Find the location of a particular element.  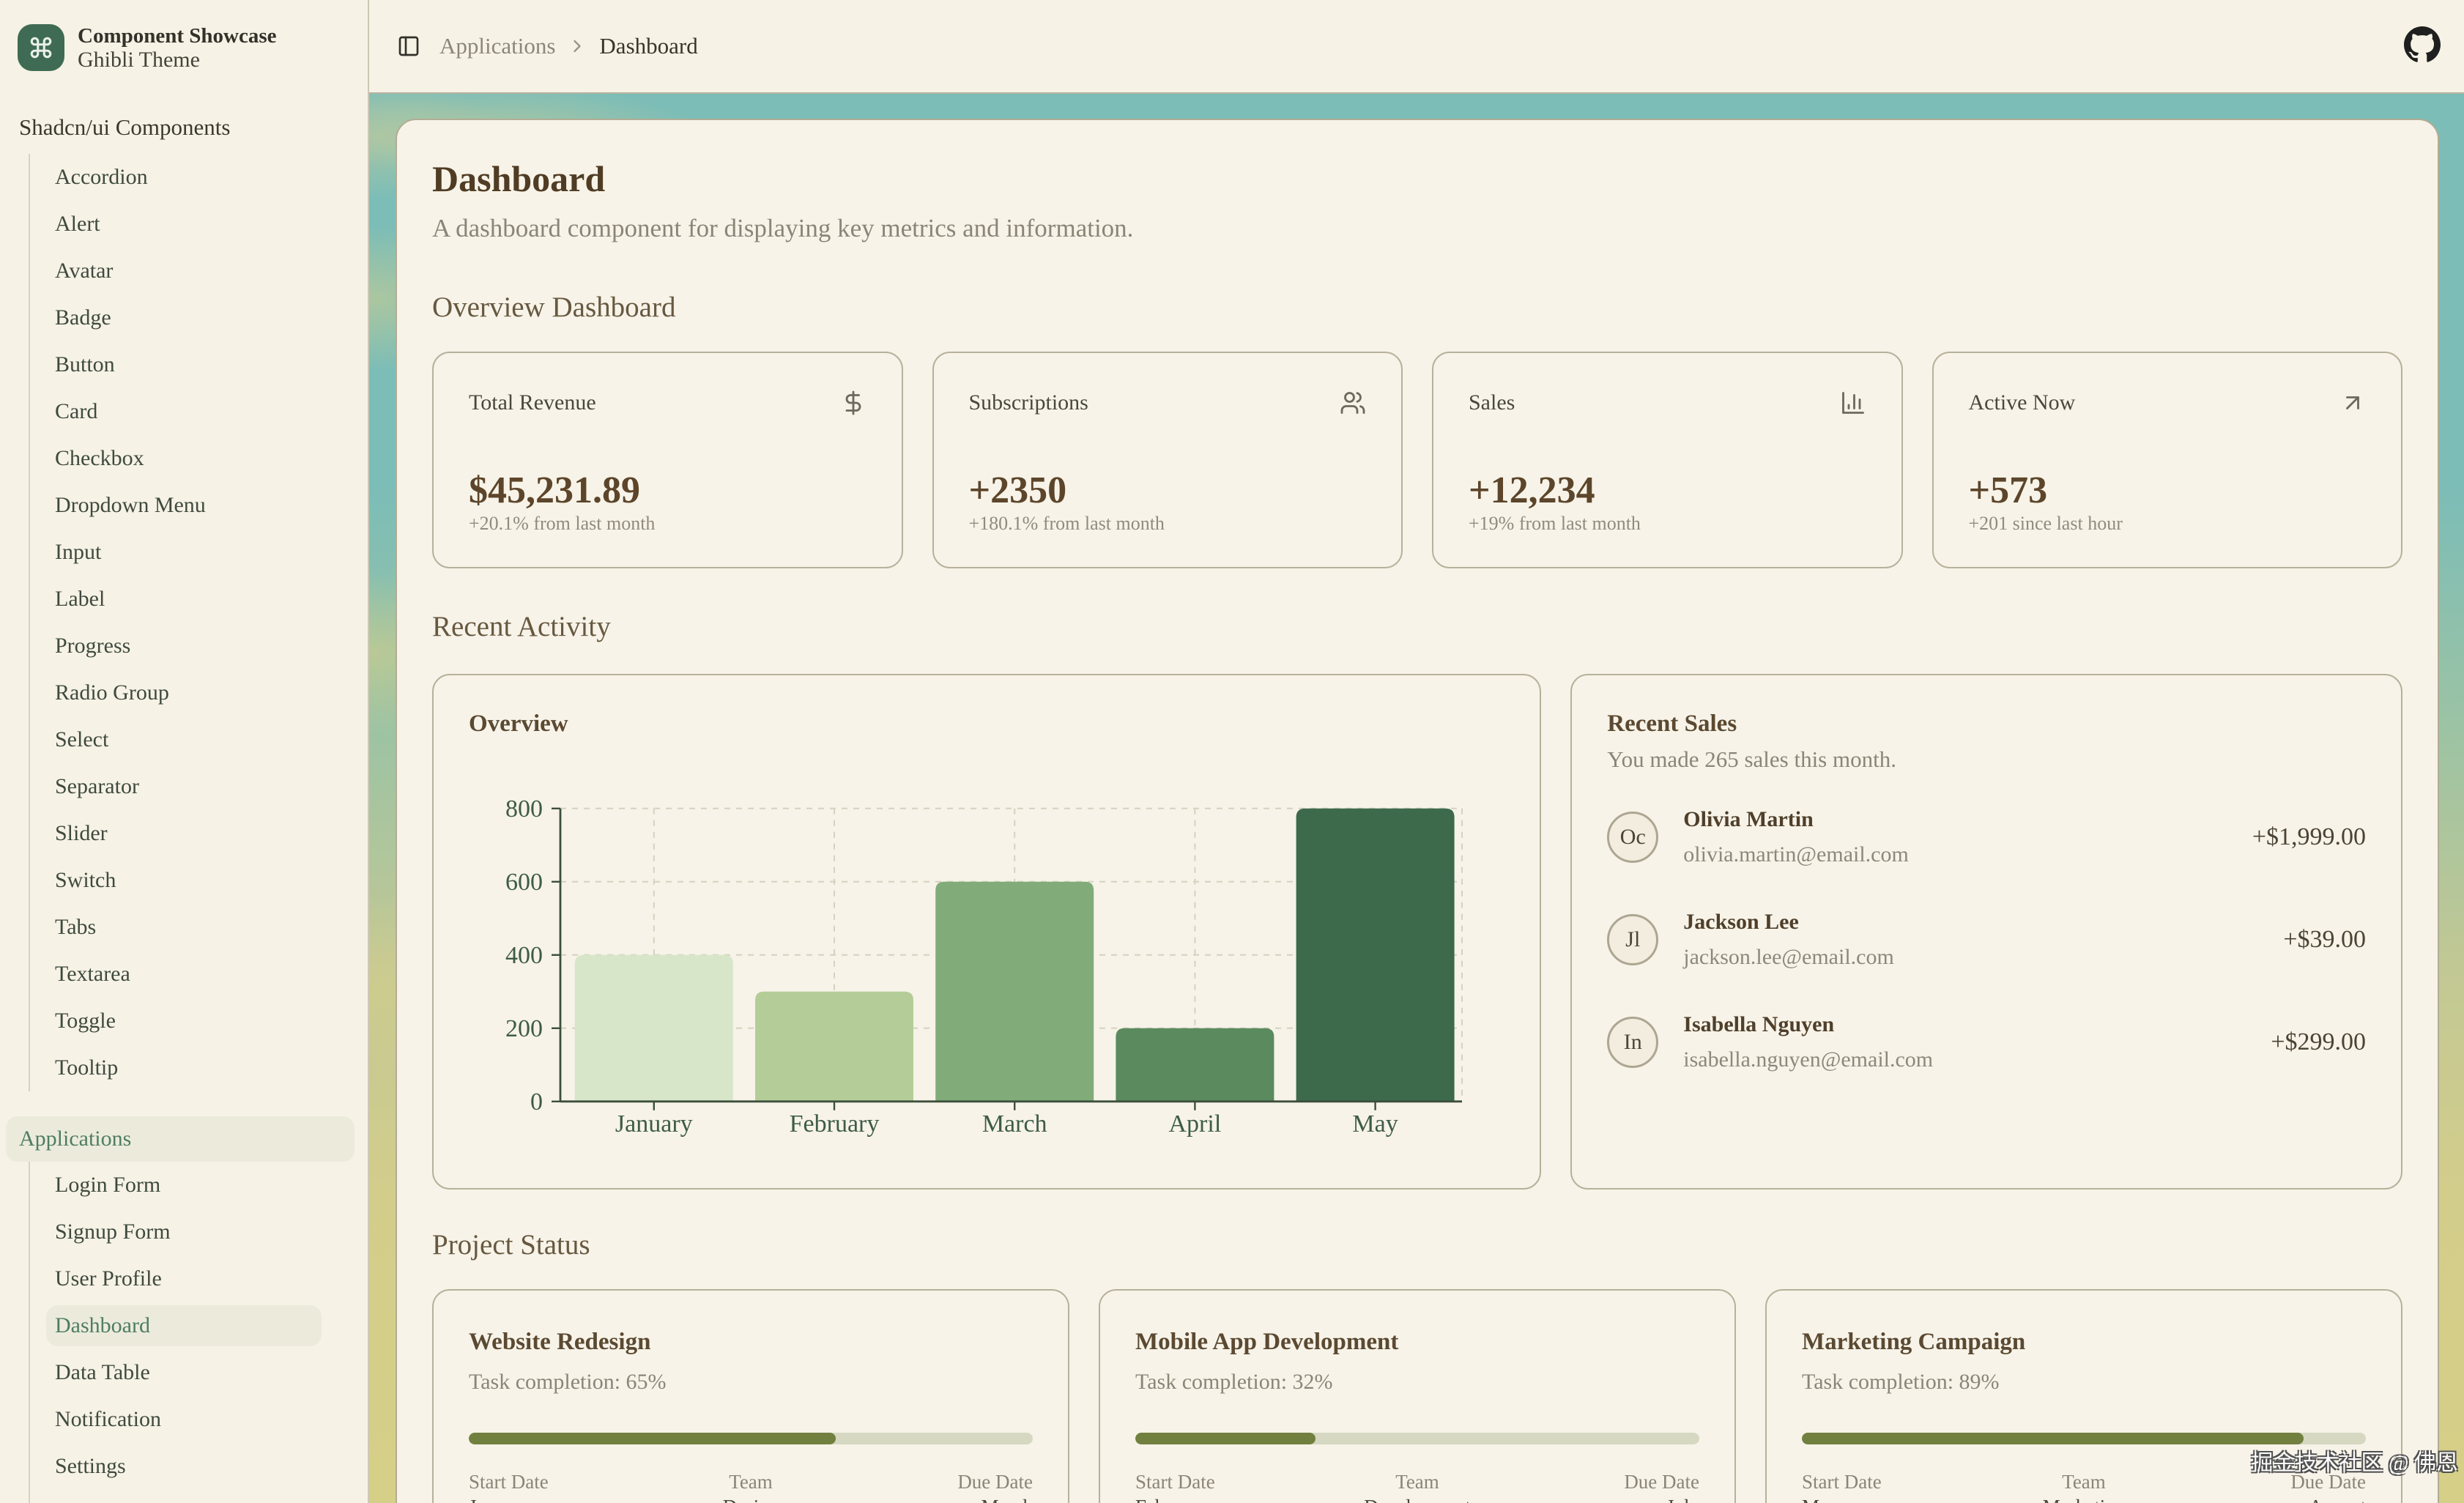

svg-text: April is located at coordinates (1195, 1124).